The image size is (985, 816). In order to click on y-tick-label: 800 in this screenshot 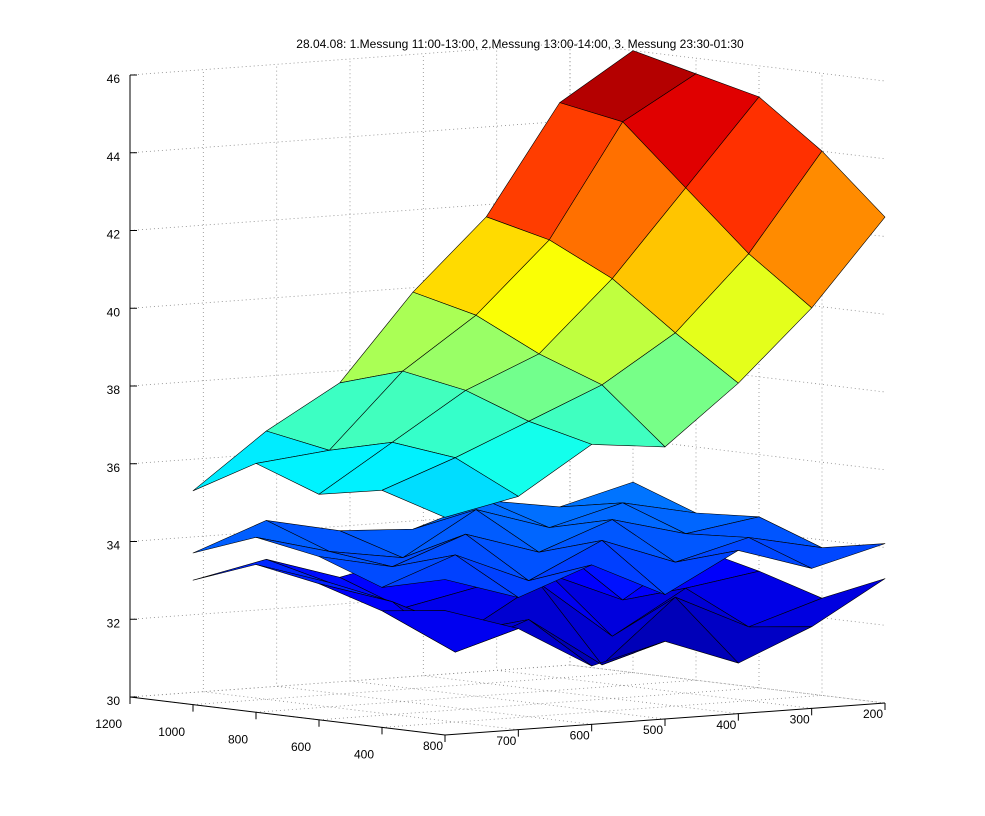, I will do `click(238, 739)`.